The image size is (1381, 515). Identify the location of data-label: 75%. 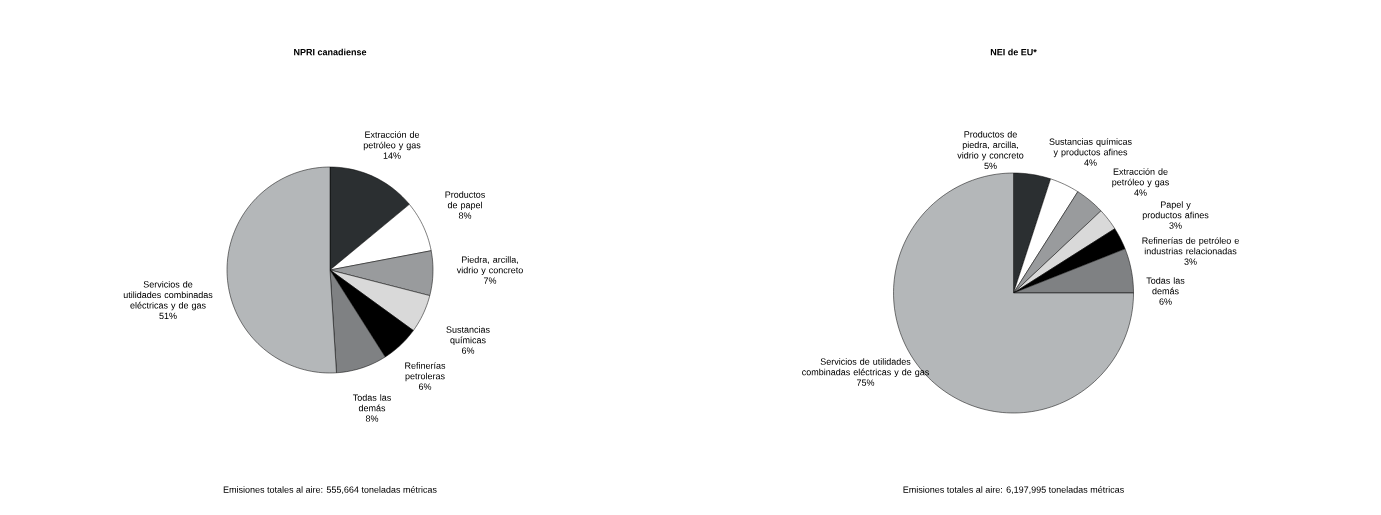
(865, 382).